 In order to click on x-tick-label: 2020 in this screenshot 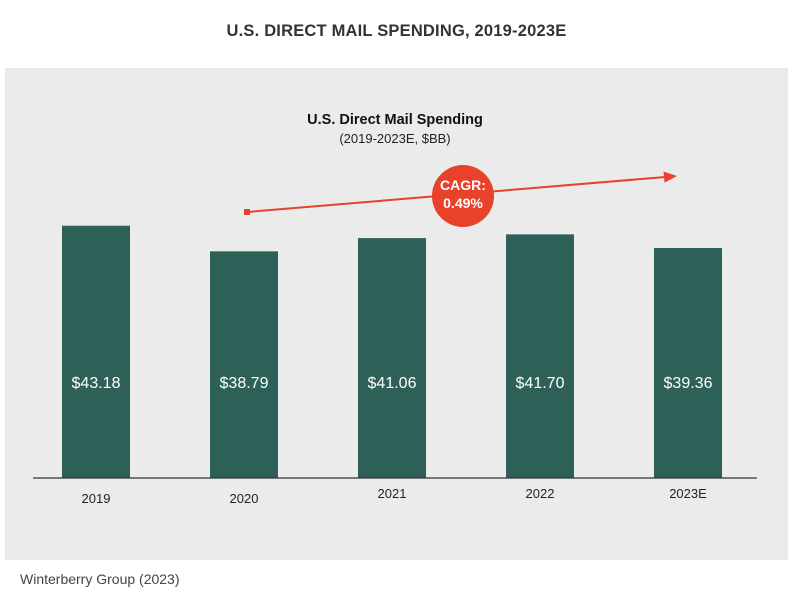, I will do `click(244, 498)`.